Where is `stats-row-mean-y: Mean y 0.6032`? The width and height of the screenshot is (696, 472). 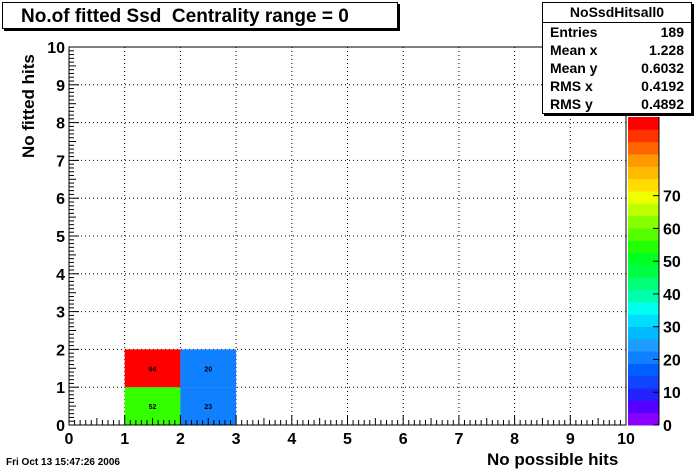 stats-row-mean-y: Mean y 0.6032 is located at coordinates (617, 68).